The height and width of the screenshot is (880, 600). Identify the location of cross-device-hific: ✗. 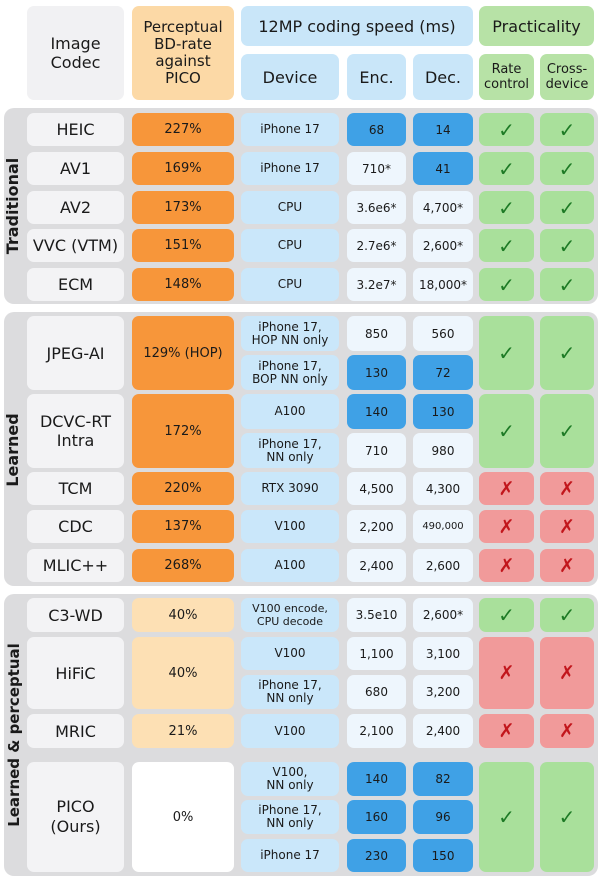
(567, 673).